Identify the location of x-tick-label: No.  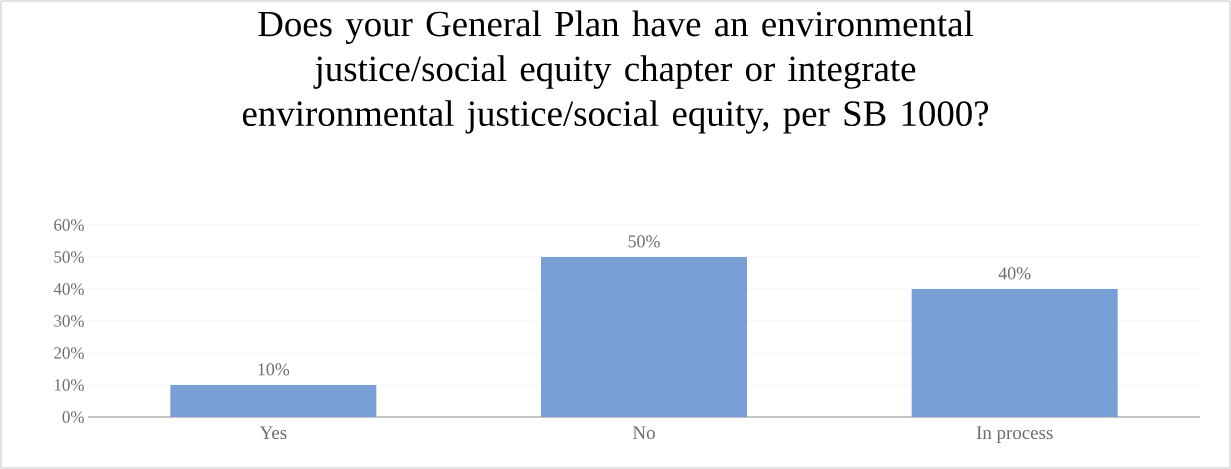
(643, 433).